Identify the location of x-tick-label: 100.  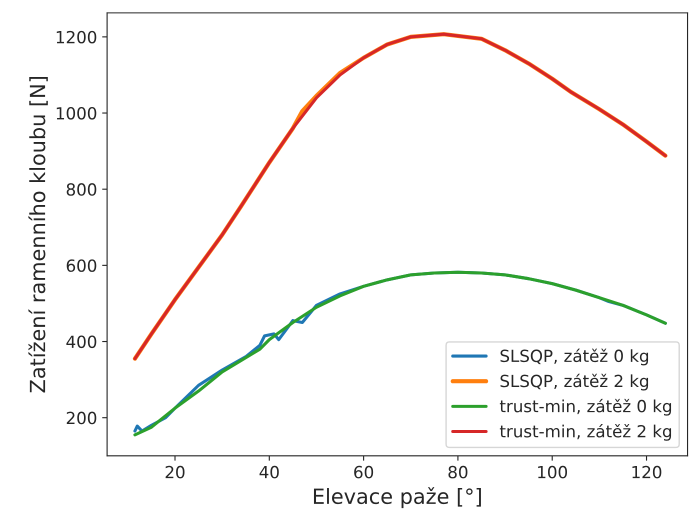
(553, 472).